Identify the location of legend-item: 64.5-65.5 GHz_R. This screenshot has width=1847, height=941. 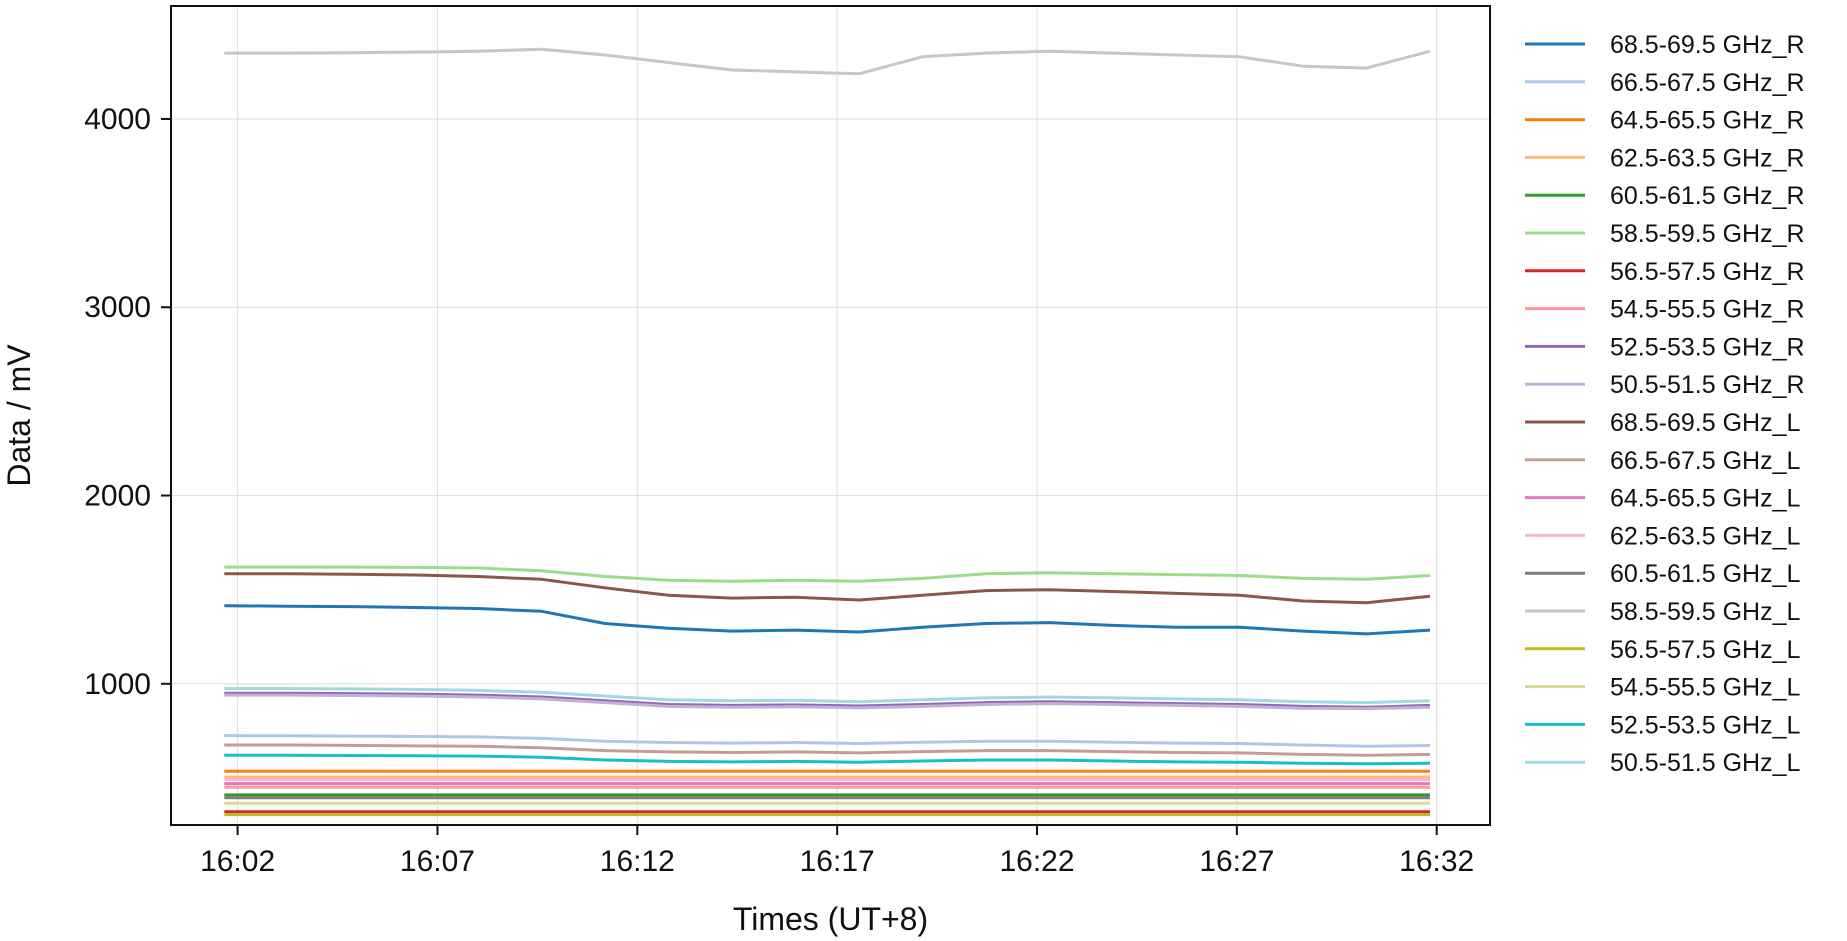
(1665, 121).